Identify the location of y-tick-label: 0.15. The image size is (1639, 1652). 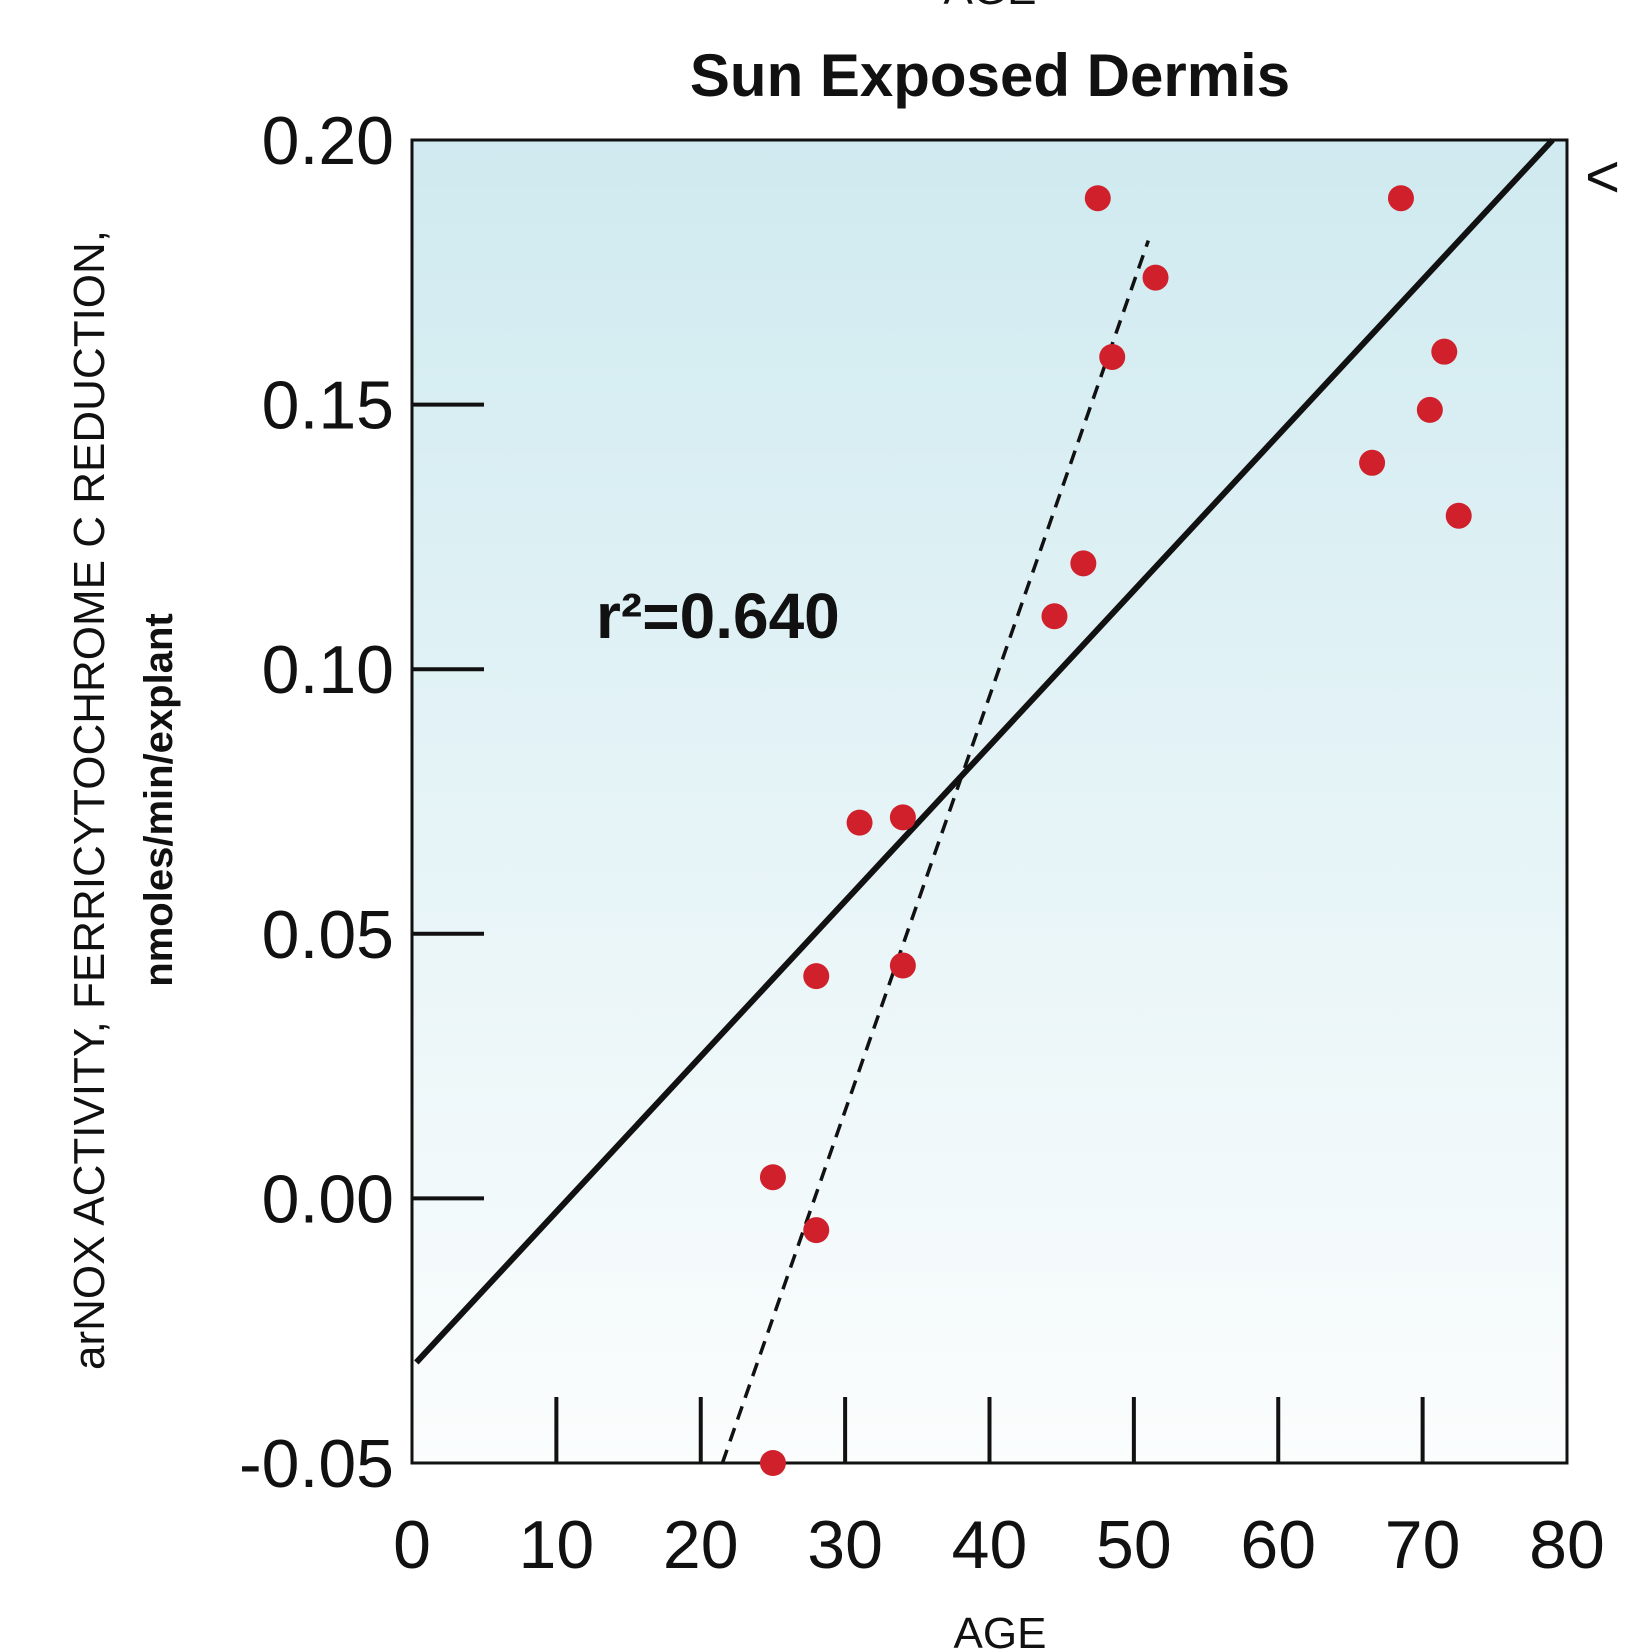
(328, 406).